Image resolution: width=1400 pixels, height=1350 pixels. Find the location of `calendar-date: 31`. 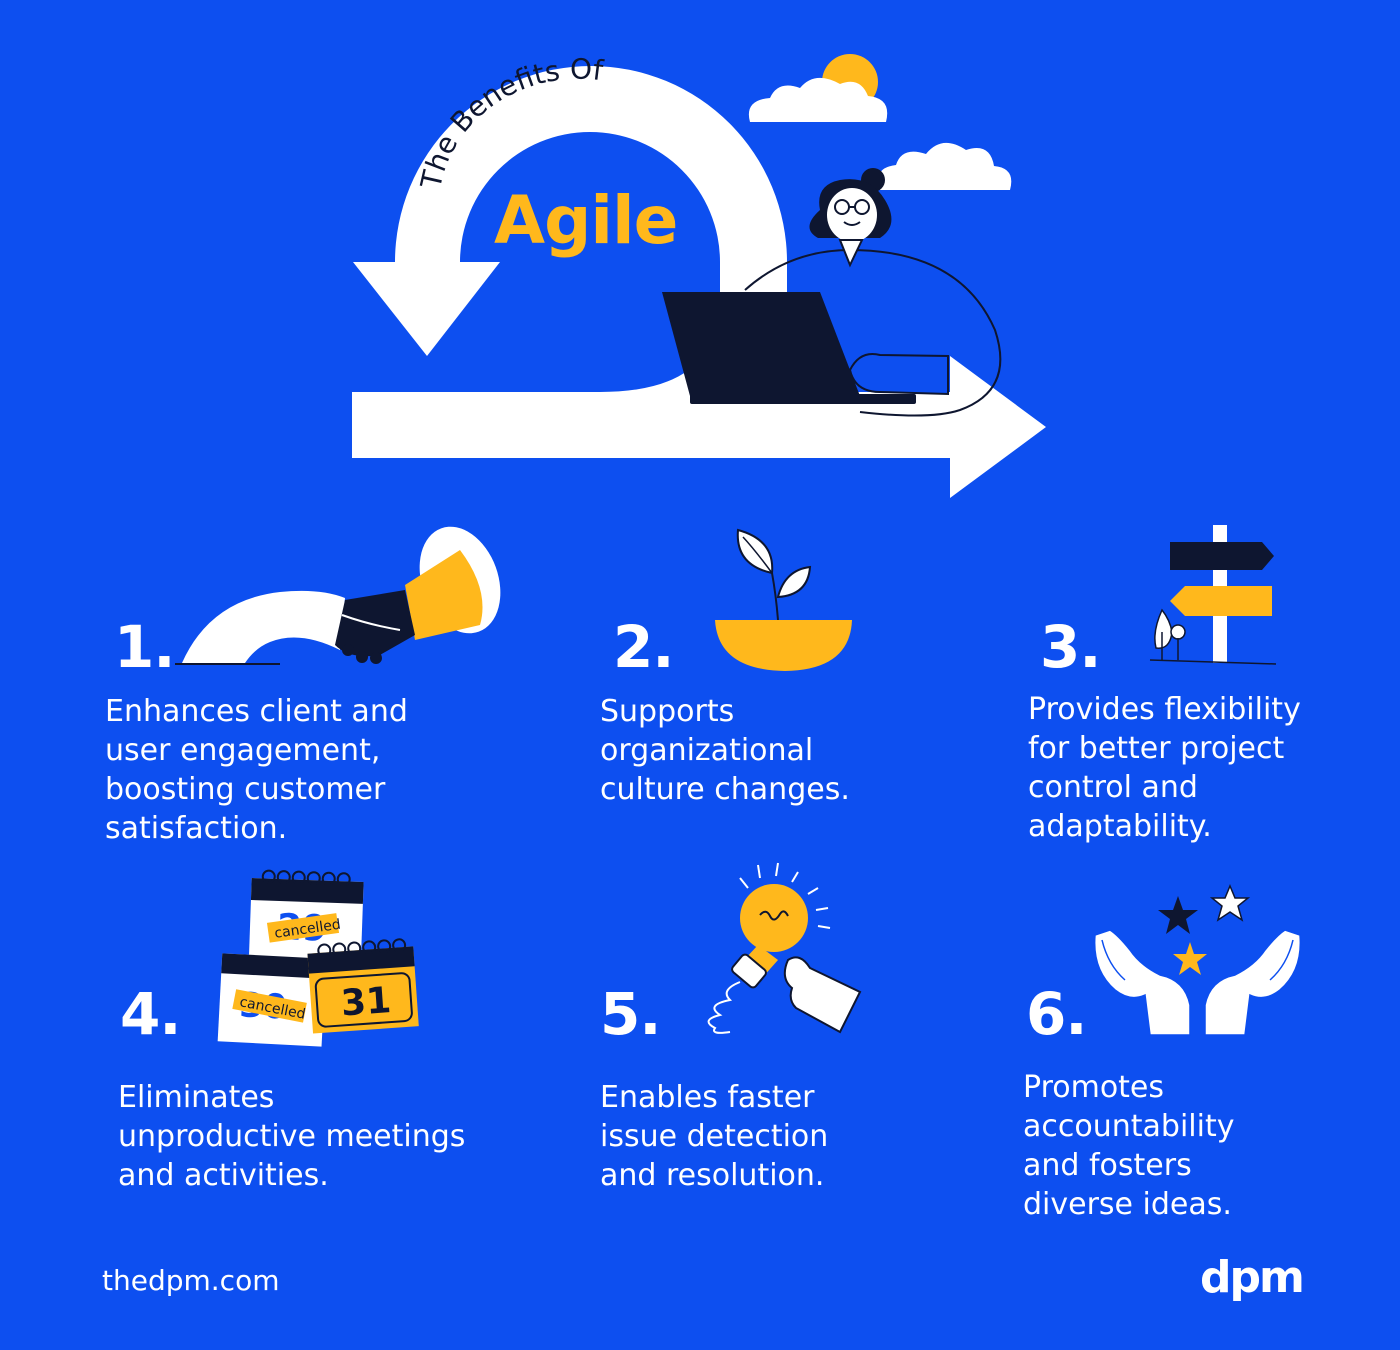

calendar-date: 31 is located at coordinates (366, 1002).